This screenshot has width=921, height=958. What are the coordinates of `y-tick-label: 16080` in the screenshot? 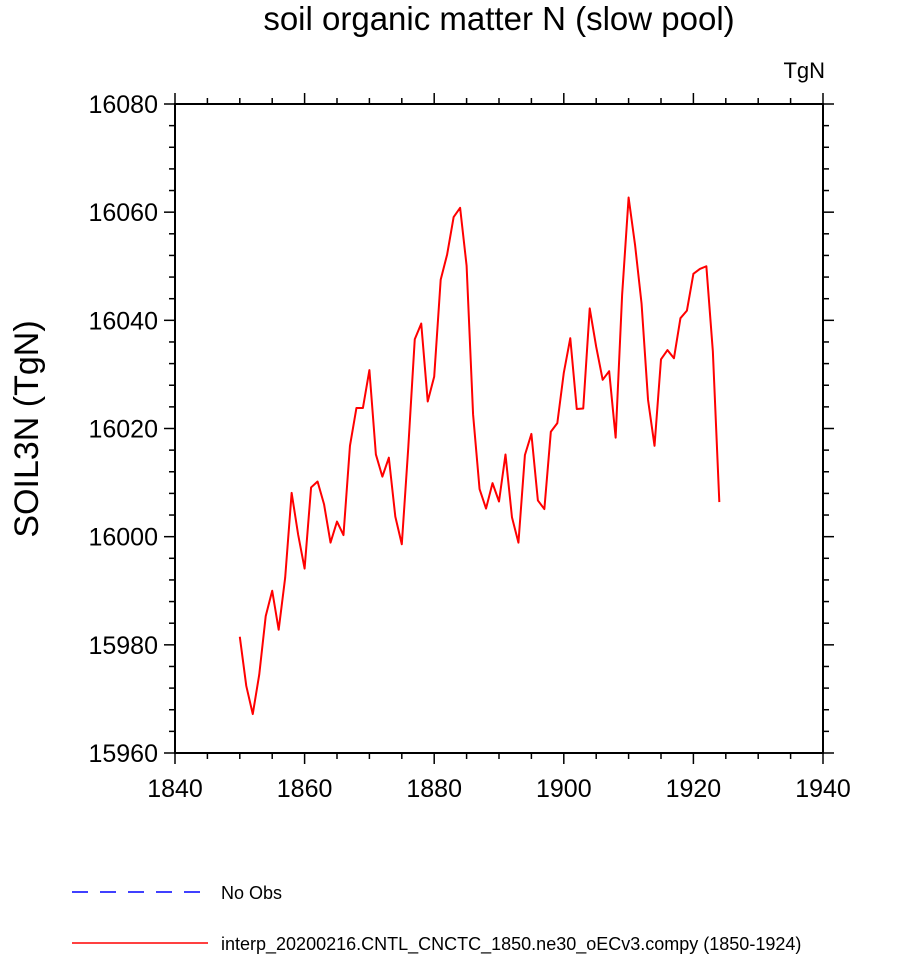 It's located at (123, 105).